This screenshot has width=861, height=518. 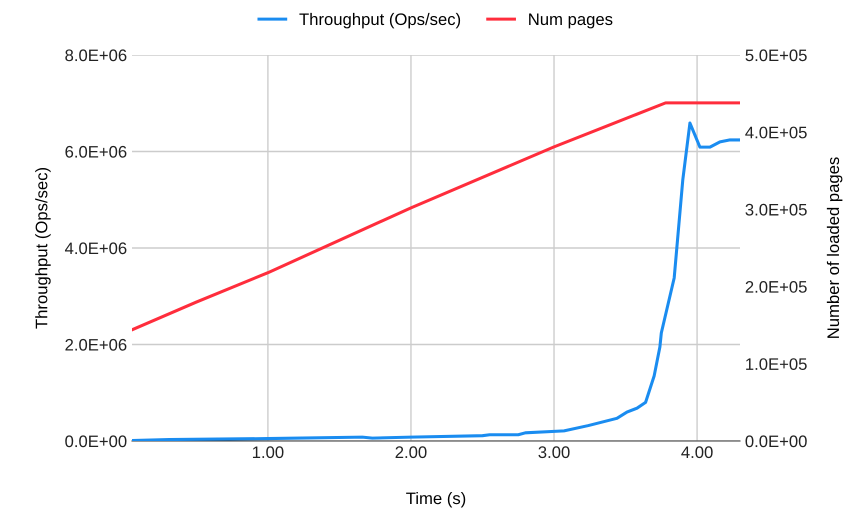 What do you see at coordinates (776, 210) in the screenshot?
I see `y2-tick-label: 3.0E+05` at bounding box center [776, 210].